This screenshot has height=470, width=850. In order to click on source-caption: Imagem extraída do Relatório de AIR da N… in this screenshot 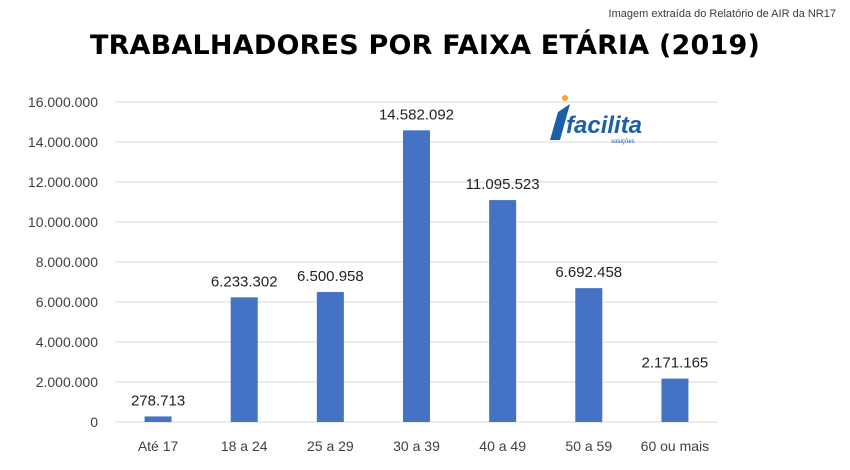, I will do `click(722, 14)`.